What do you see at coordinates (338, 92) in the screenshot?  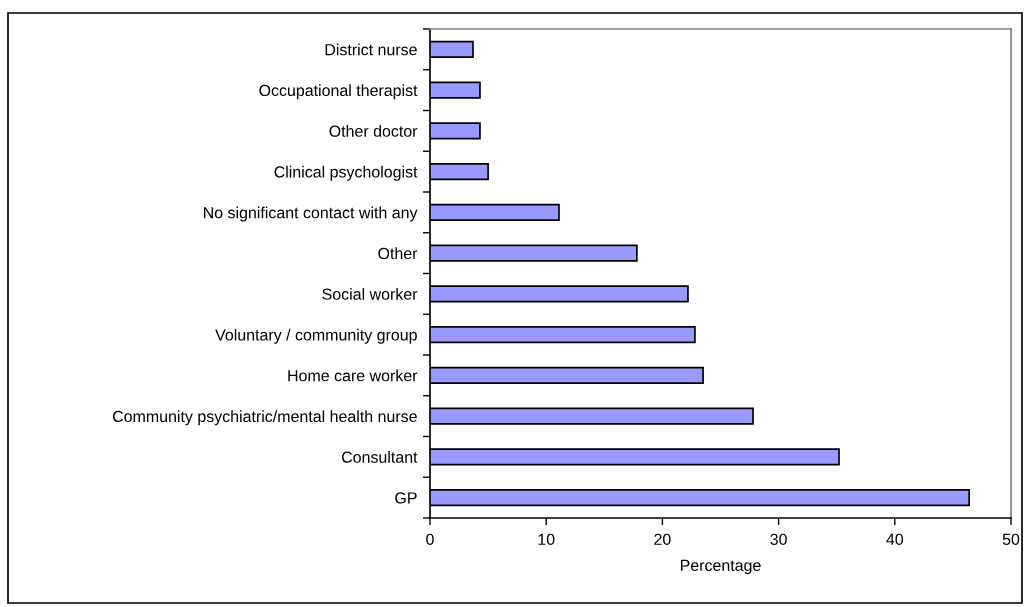 I see `y-tick-label: Occupational therapist` at bounding box center [338, 92].